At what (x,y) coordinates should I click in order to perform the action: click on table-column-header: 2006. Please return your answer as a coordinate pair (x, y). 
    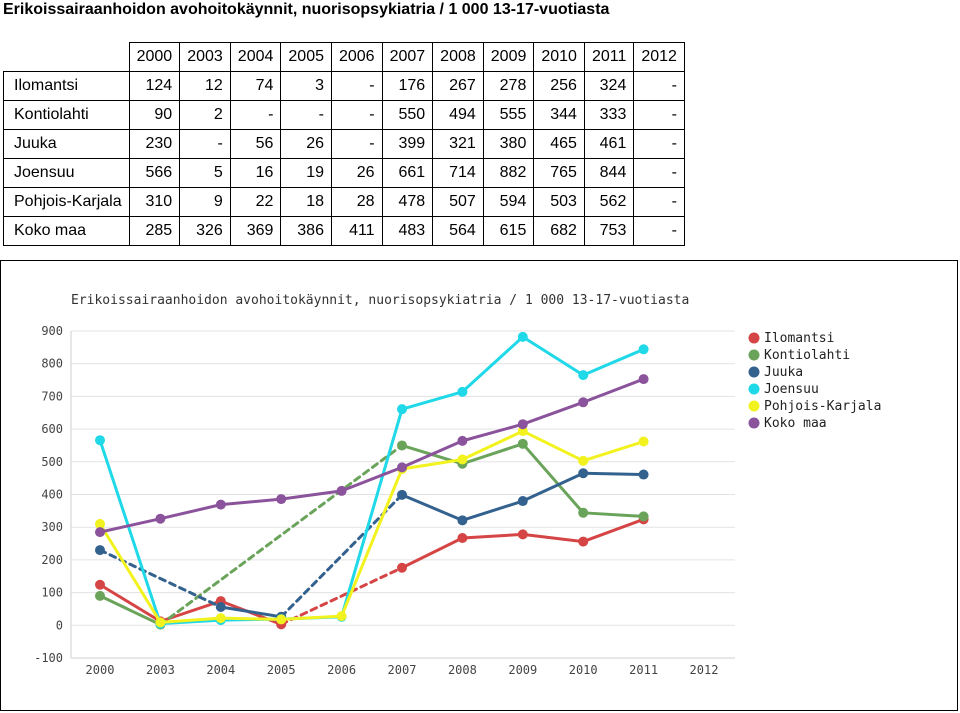
    Looking at the image, I should click on (356, 57).